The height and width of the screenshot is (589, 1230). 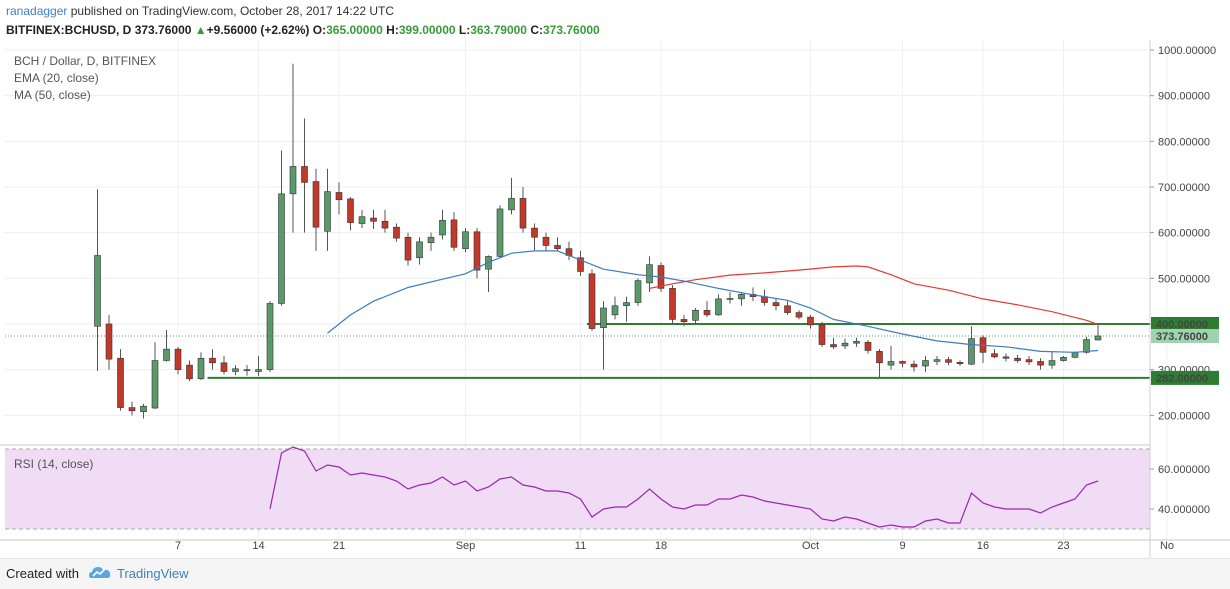 I want to click on tradingview-logo-icon, so click(x=100, y=573).